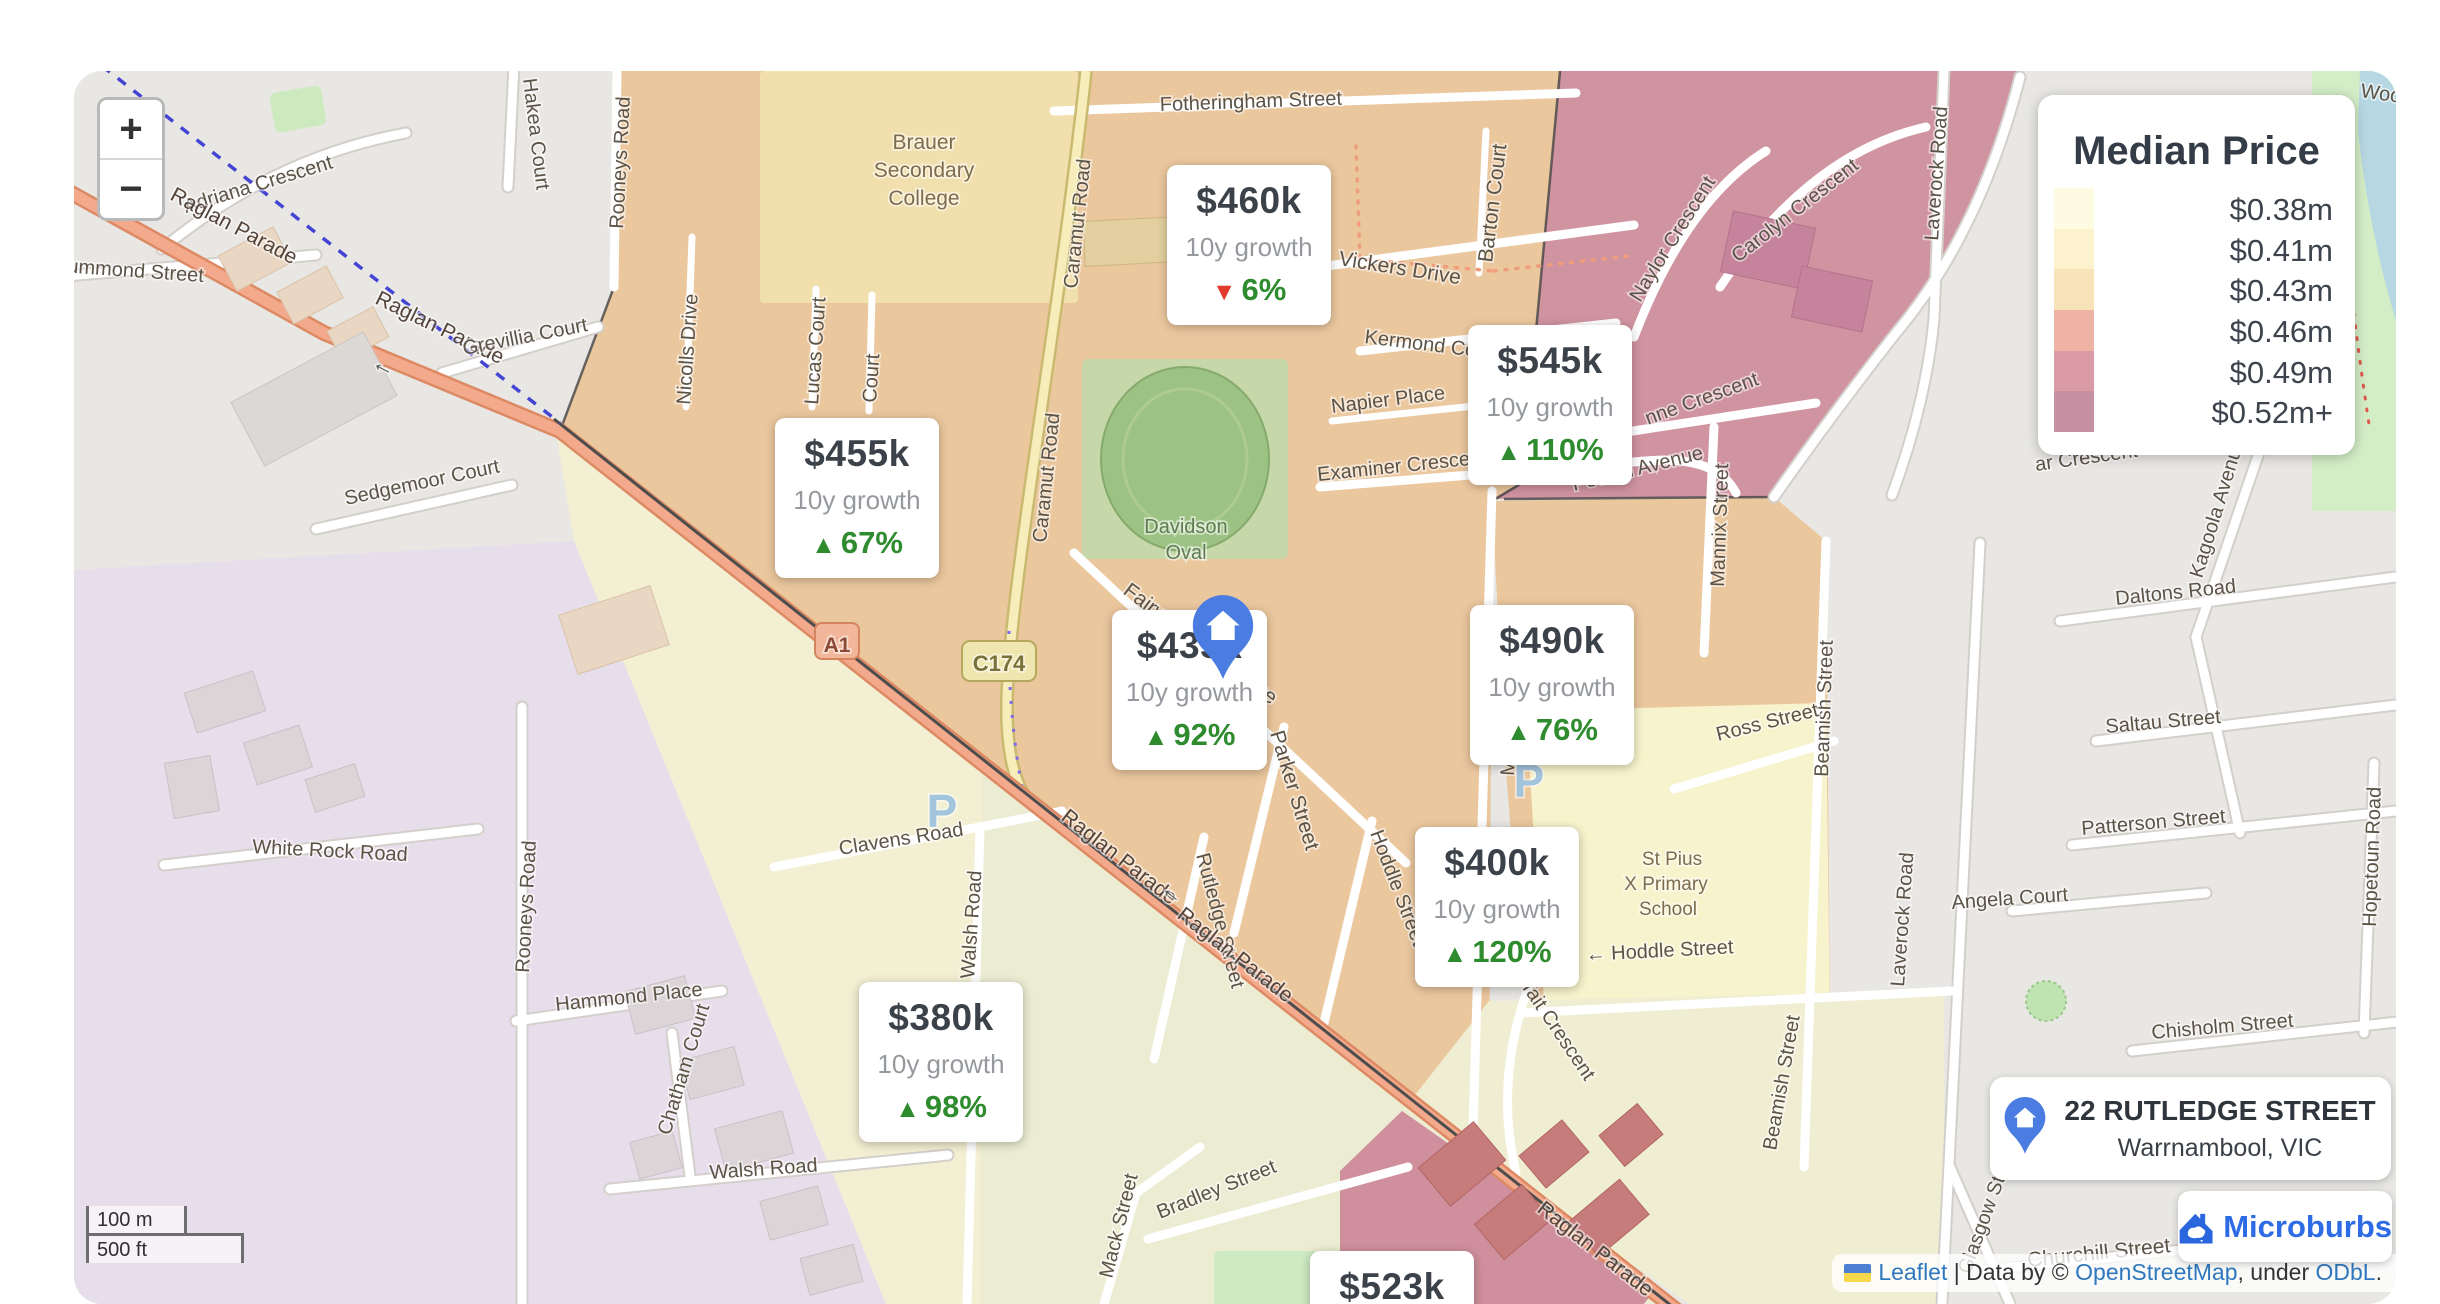 Image resolution: width=2440 pixels, height=1304 pixels. What do you see at coordinates (1185, 527) in the screenshot?
I see `street-label: Davidson` at bounding box center [1185, 527].